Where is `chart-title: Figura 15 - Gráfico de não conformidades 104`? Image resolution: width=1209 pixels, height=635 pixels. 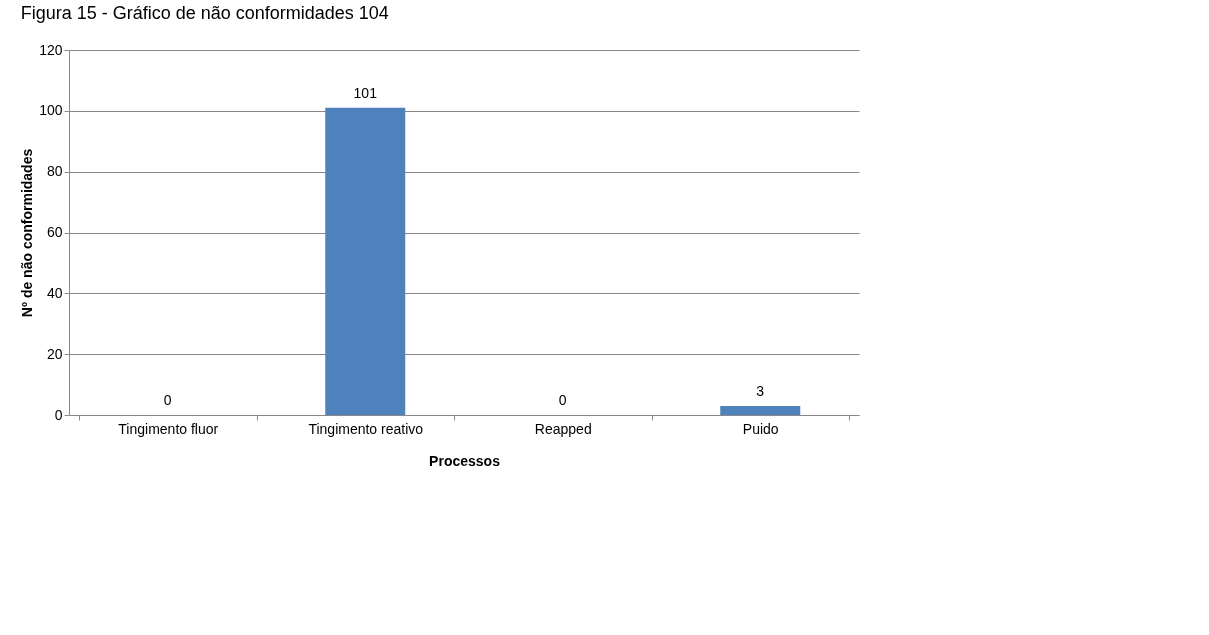
chart-title: Figura 15 - Gráfico de não conformidades 104 is located at coordinates (204, 13).